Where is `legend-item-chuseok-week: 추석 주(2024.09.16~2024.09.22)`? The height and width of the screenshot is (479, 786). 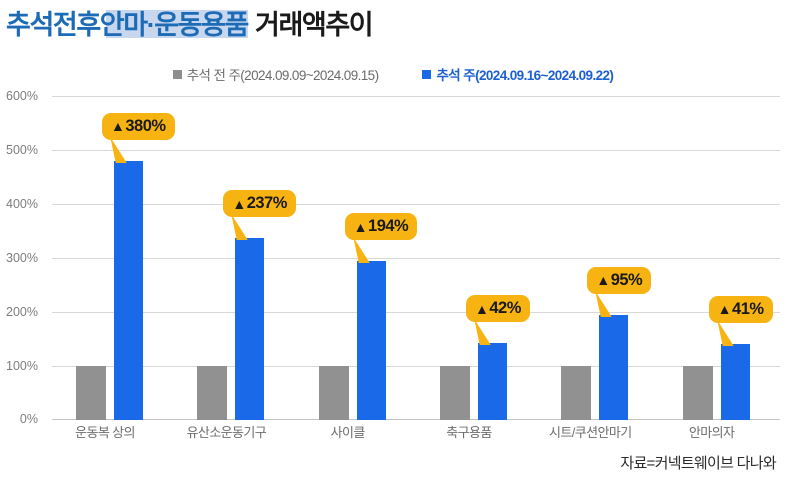 legend-item-chuseok-week: 추석 주(2024.09.16~2024.09.22) is located at coordinates (518, 74).